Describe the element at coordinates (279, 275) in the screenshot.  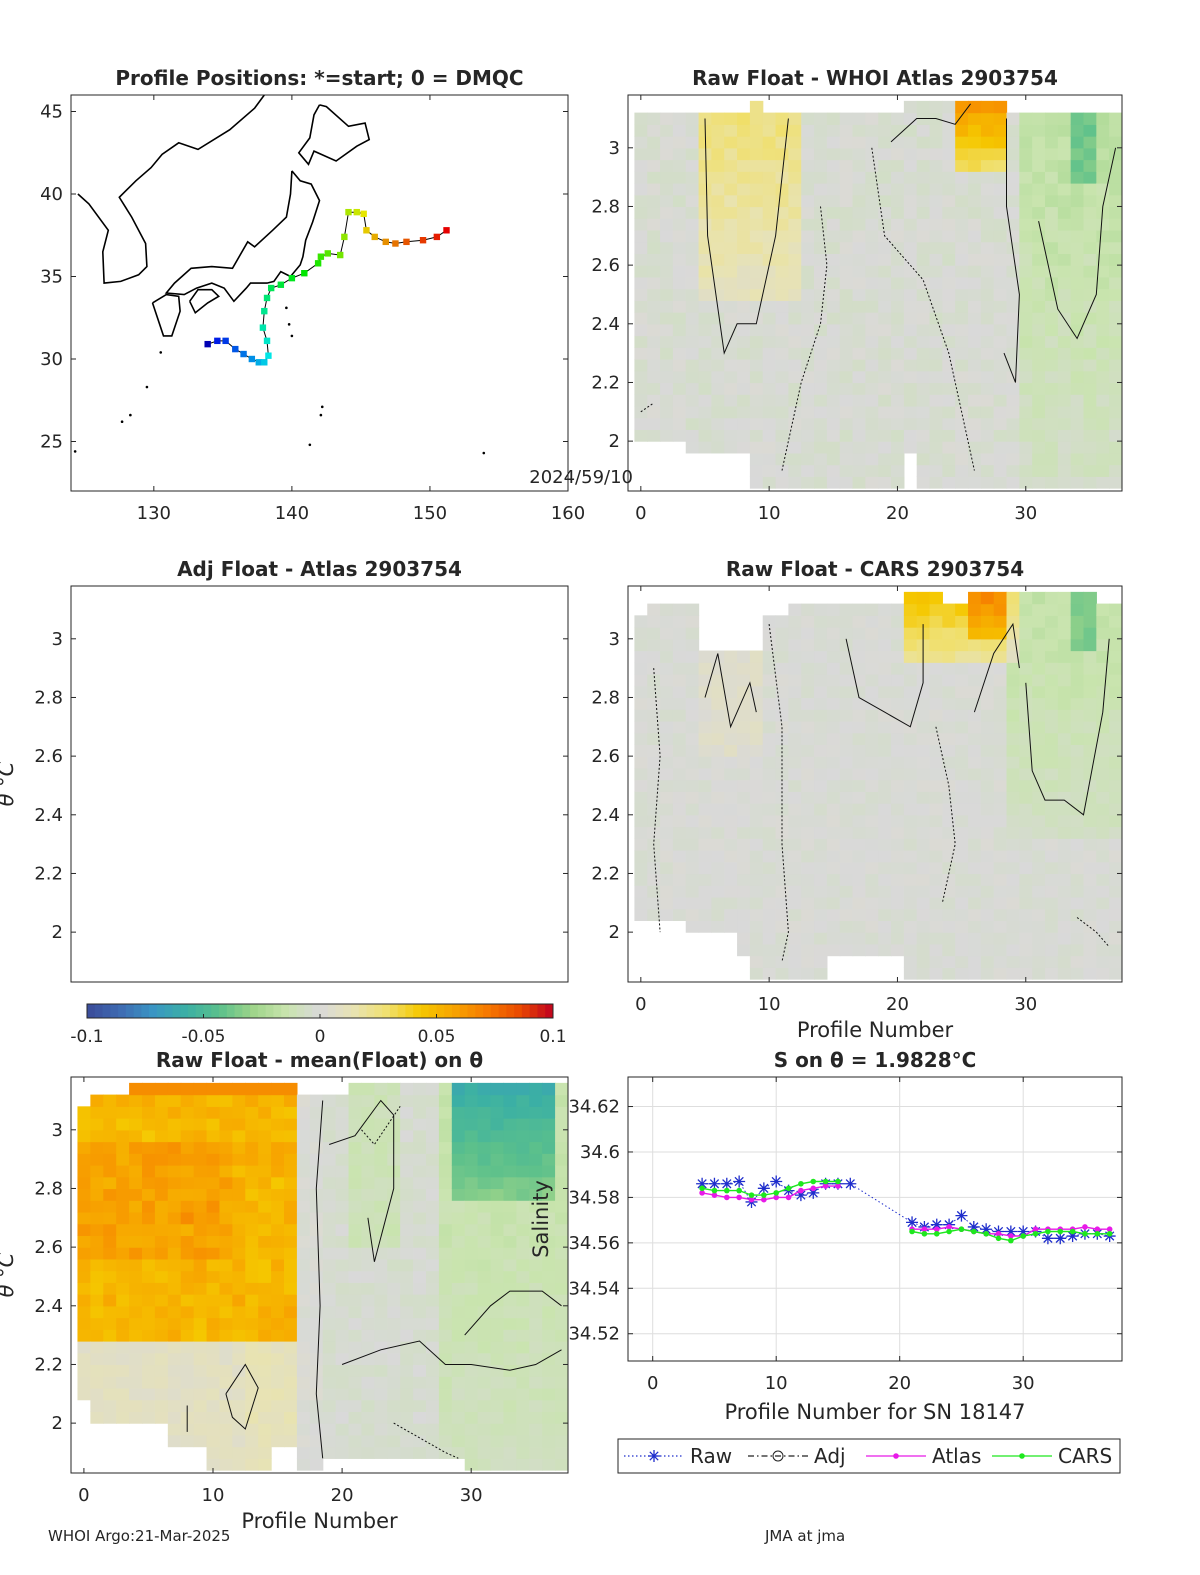
I see `coastline` at that location.